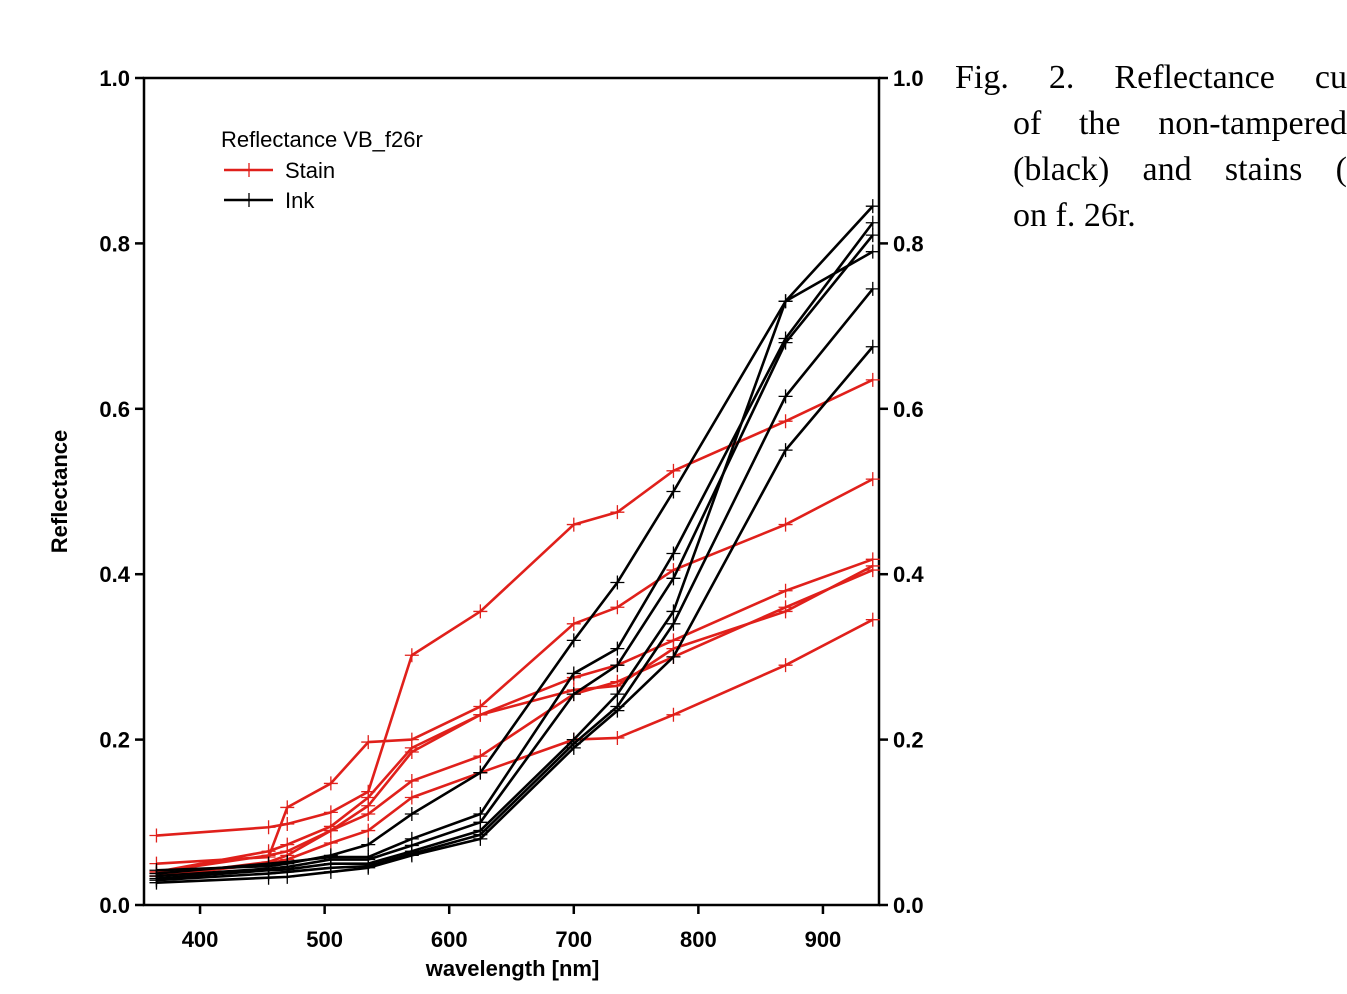 The width and height of the screenshot is (1347, 994). I want to click on y-tick-label-right: 0.6, so click(908, 409).